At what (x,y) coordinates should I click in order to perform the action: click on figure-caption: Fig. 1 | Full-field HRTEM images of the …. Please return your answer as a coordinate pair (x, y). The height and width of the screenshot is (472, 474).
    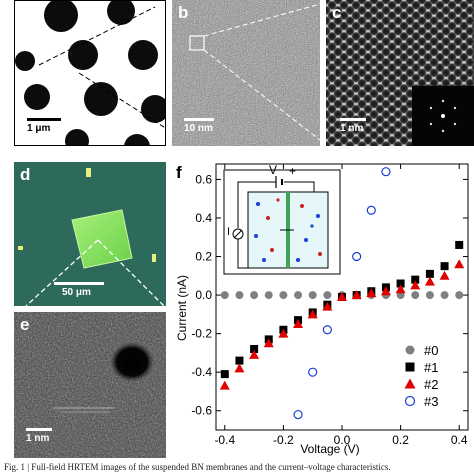
    Looking at the image, I should click on (197, 467).